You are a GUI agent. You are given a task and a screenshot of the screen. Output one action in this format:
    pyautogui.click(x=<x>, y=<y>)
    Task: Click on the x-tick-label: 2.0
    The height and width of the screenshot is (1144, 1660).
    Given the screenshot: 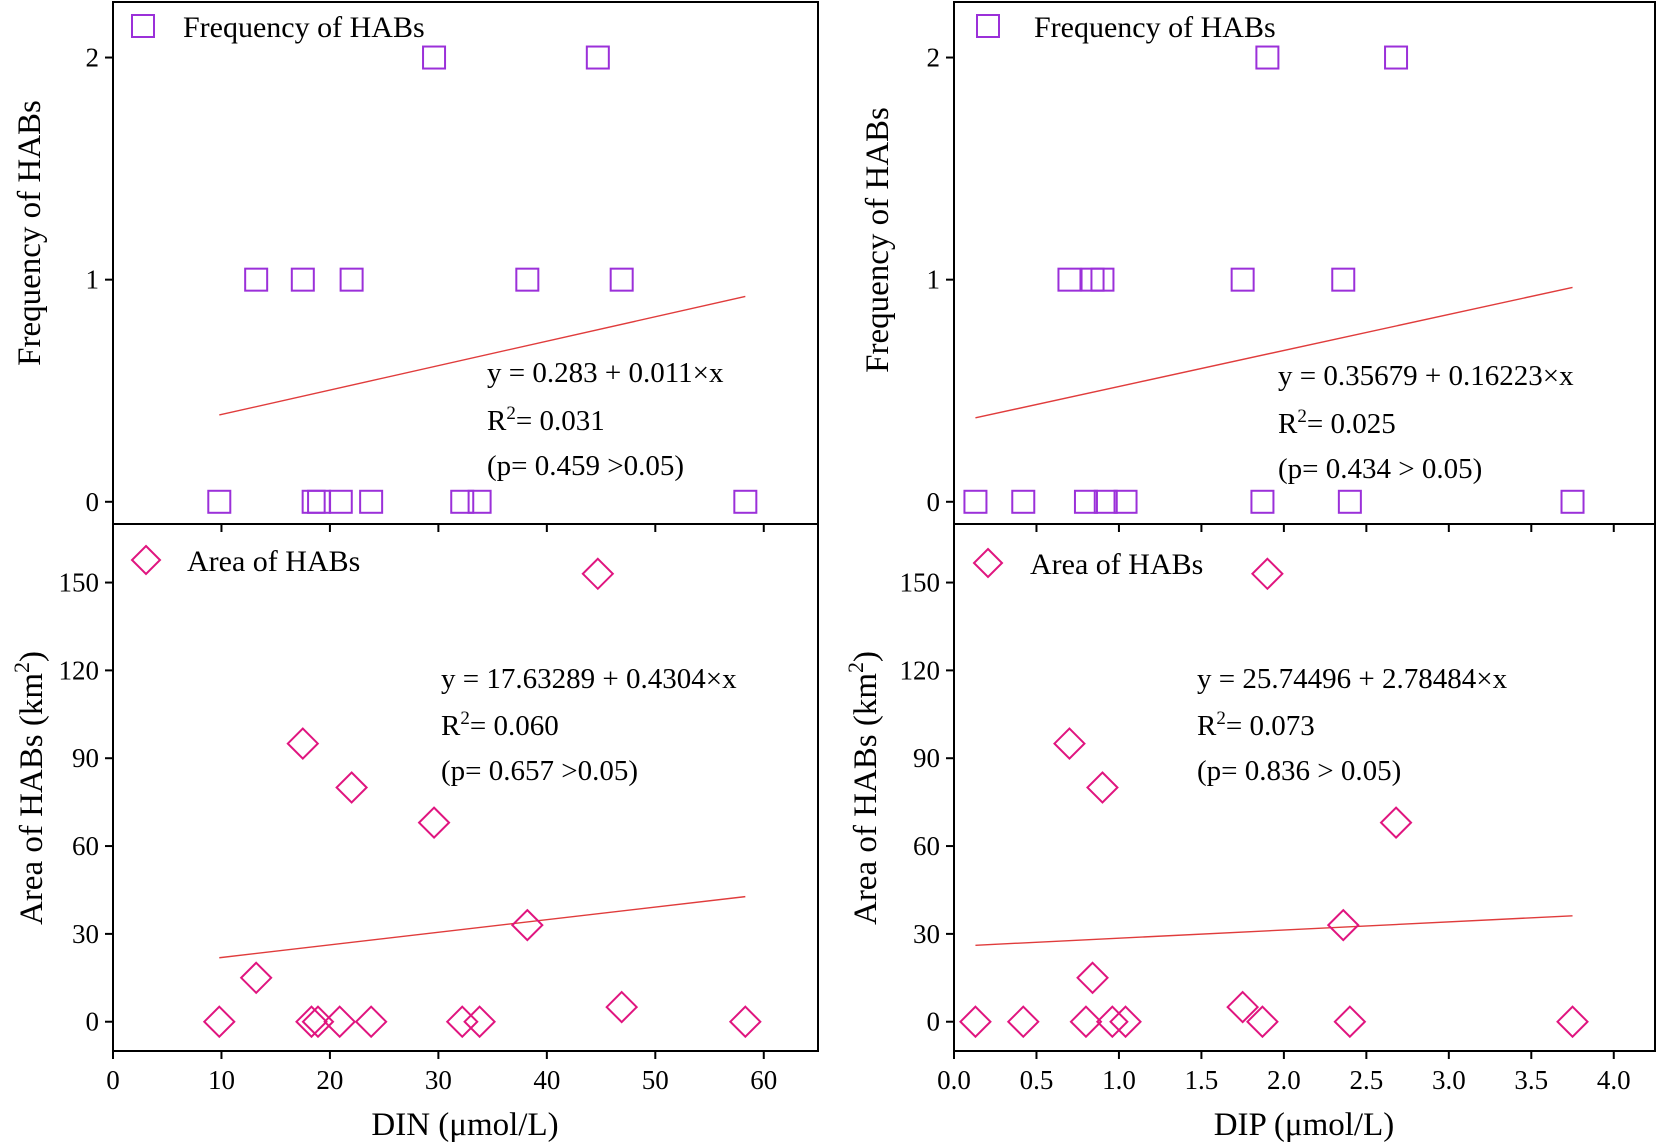 What is the action you would take?
    pyautogui.click(x=1284, y=1080)
    